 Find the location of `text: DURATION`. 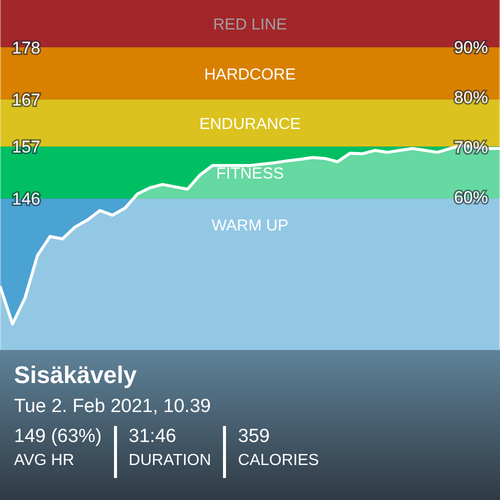

text: DURATION is located at coordinates (170, 461).